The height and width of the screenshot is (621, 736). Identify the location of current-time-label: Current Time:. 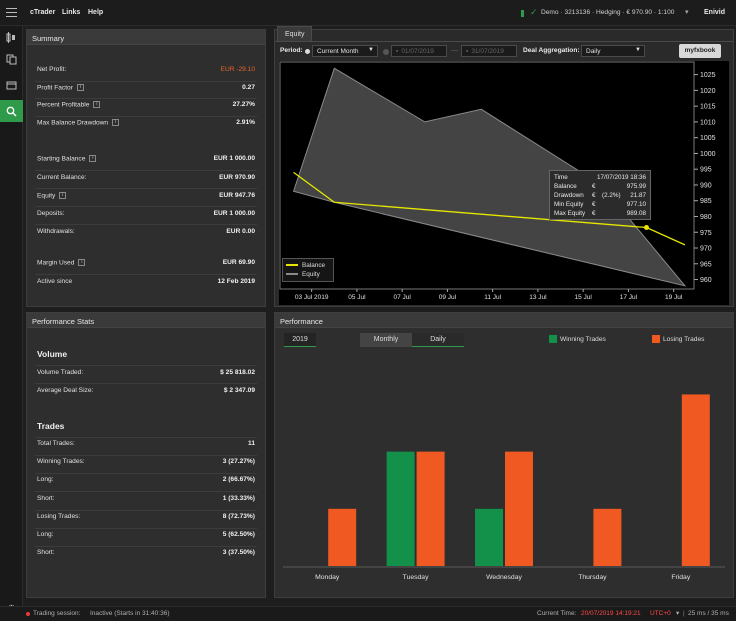
(557, 613).